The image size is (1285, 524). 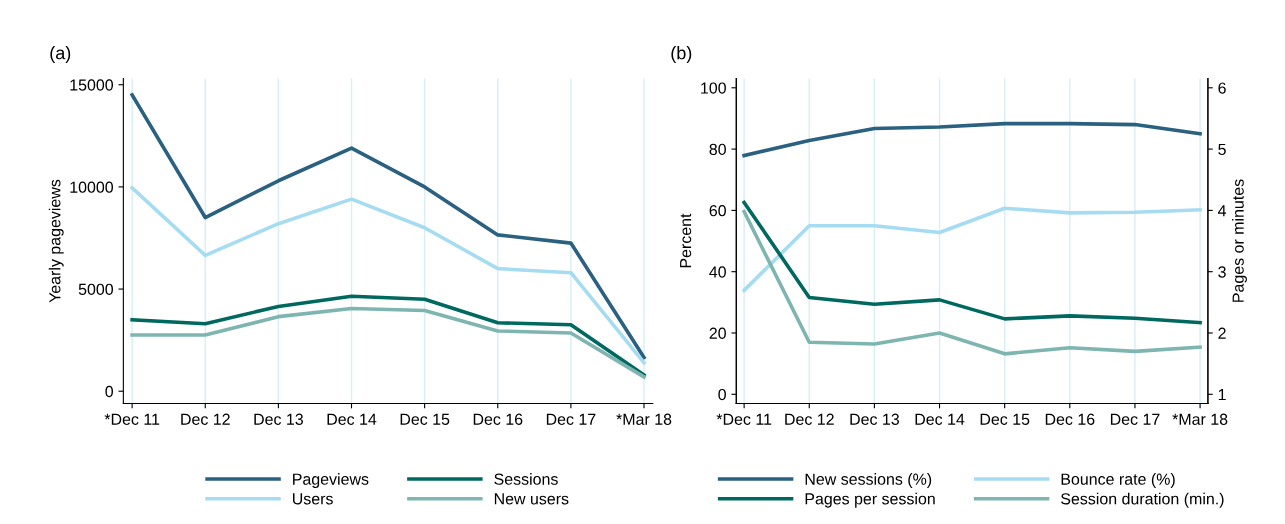 What do you see at coordinates (526, 479) in the screenshot?
I see `legend-label: Sessions` at bounding box center [526, 479].